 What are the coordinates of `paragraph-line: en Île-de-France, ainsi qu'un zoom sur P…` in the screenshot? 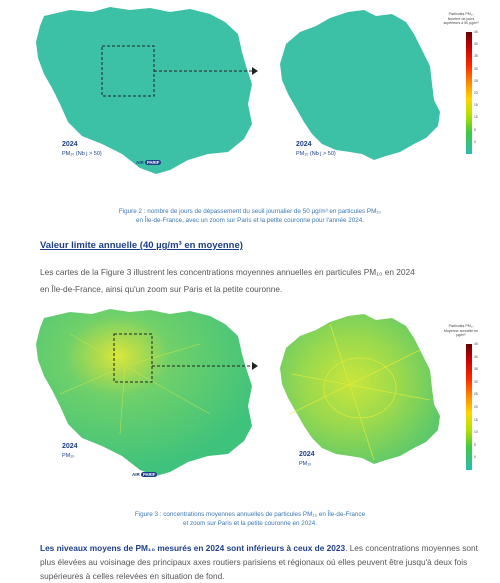 It's located at (161, 289).